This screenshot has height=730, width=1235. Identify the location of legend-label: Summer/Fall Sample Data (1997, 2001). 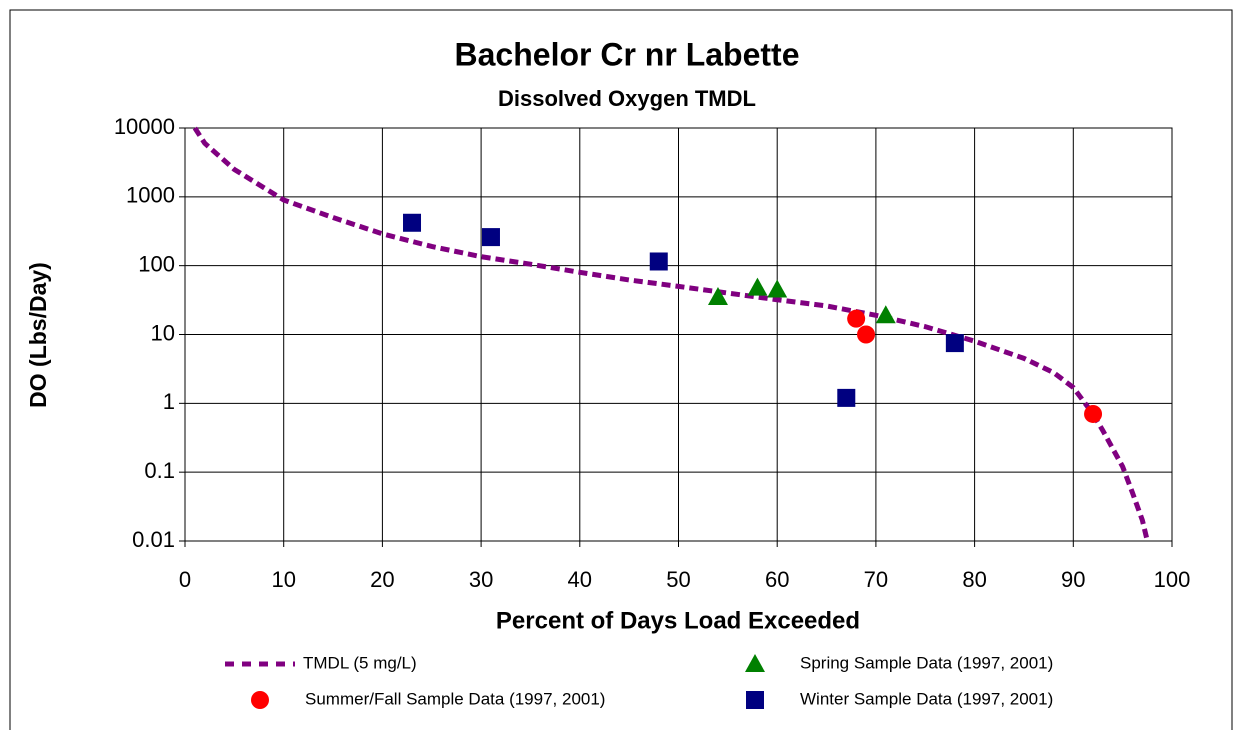
(455, 698).